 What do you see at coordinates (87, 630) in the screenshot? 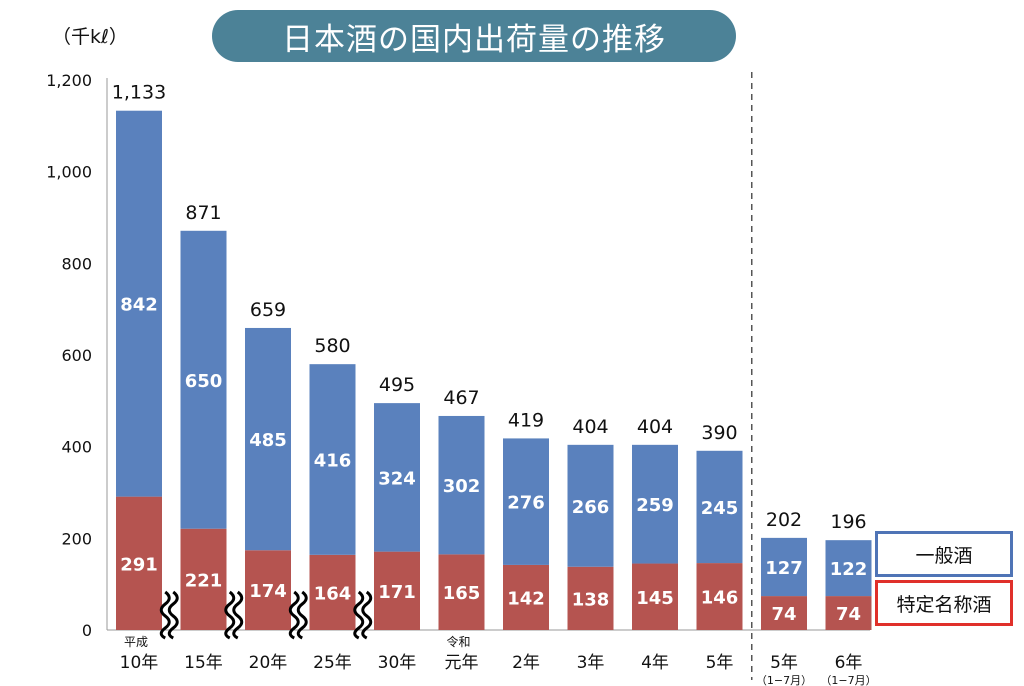
I see `y-tick-label: 0` at bounding box center [87, 630].